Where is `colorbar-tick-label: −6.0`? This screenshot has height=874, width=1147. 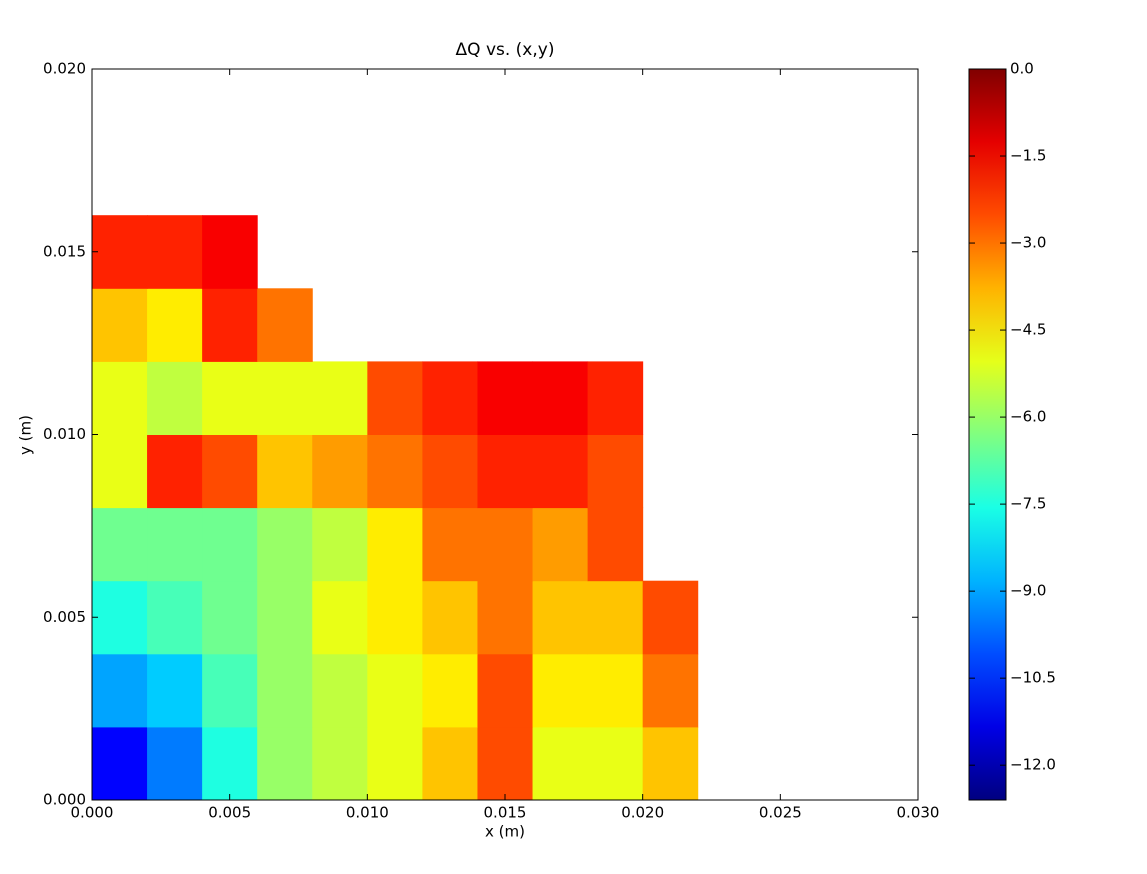
colorbar-tick-label: −6.0 is located at coordinates (1028, 417).